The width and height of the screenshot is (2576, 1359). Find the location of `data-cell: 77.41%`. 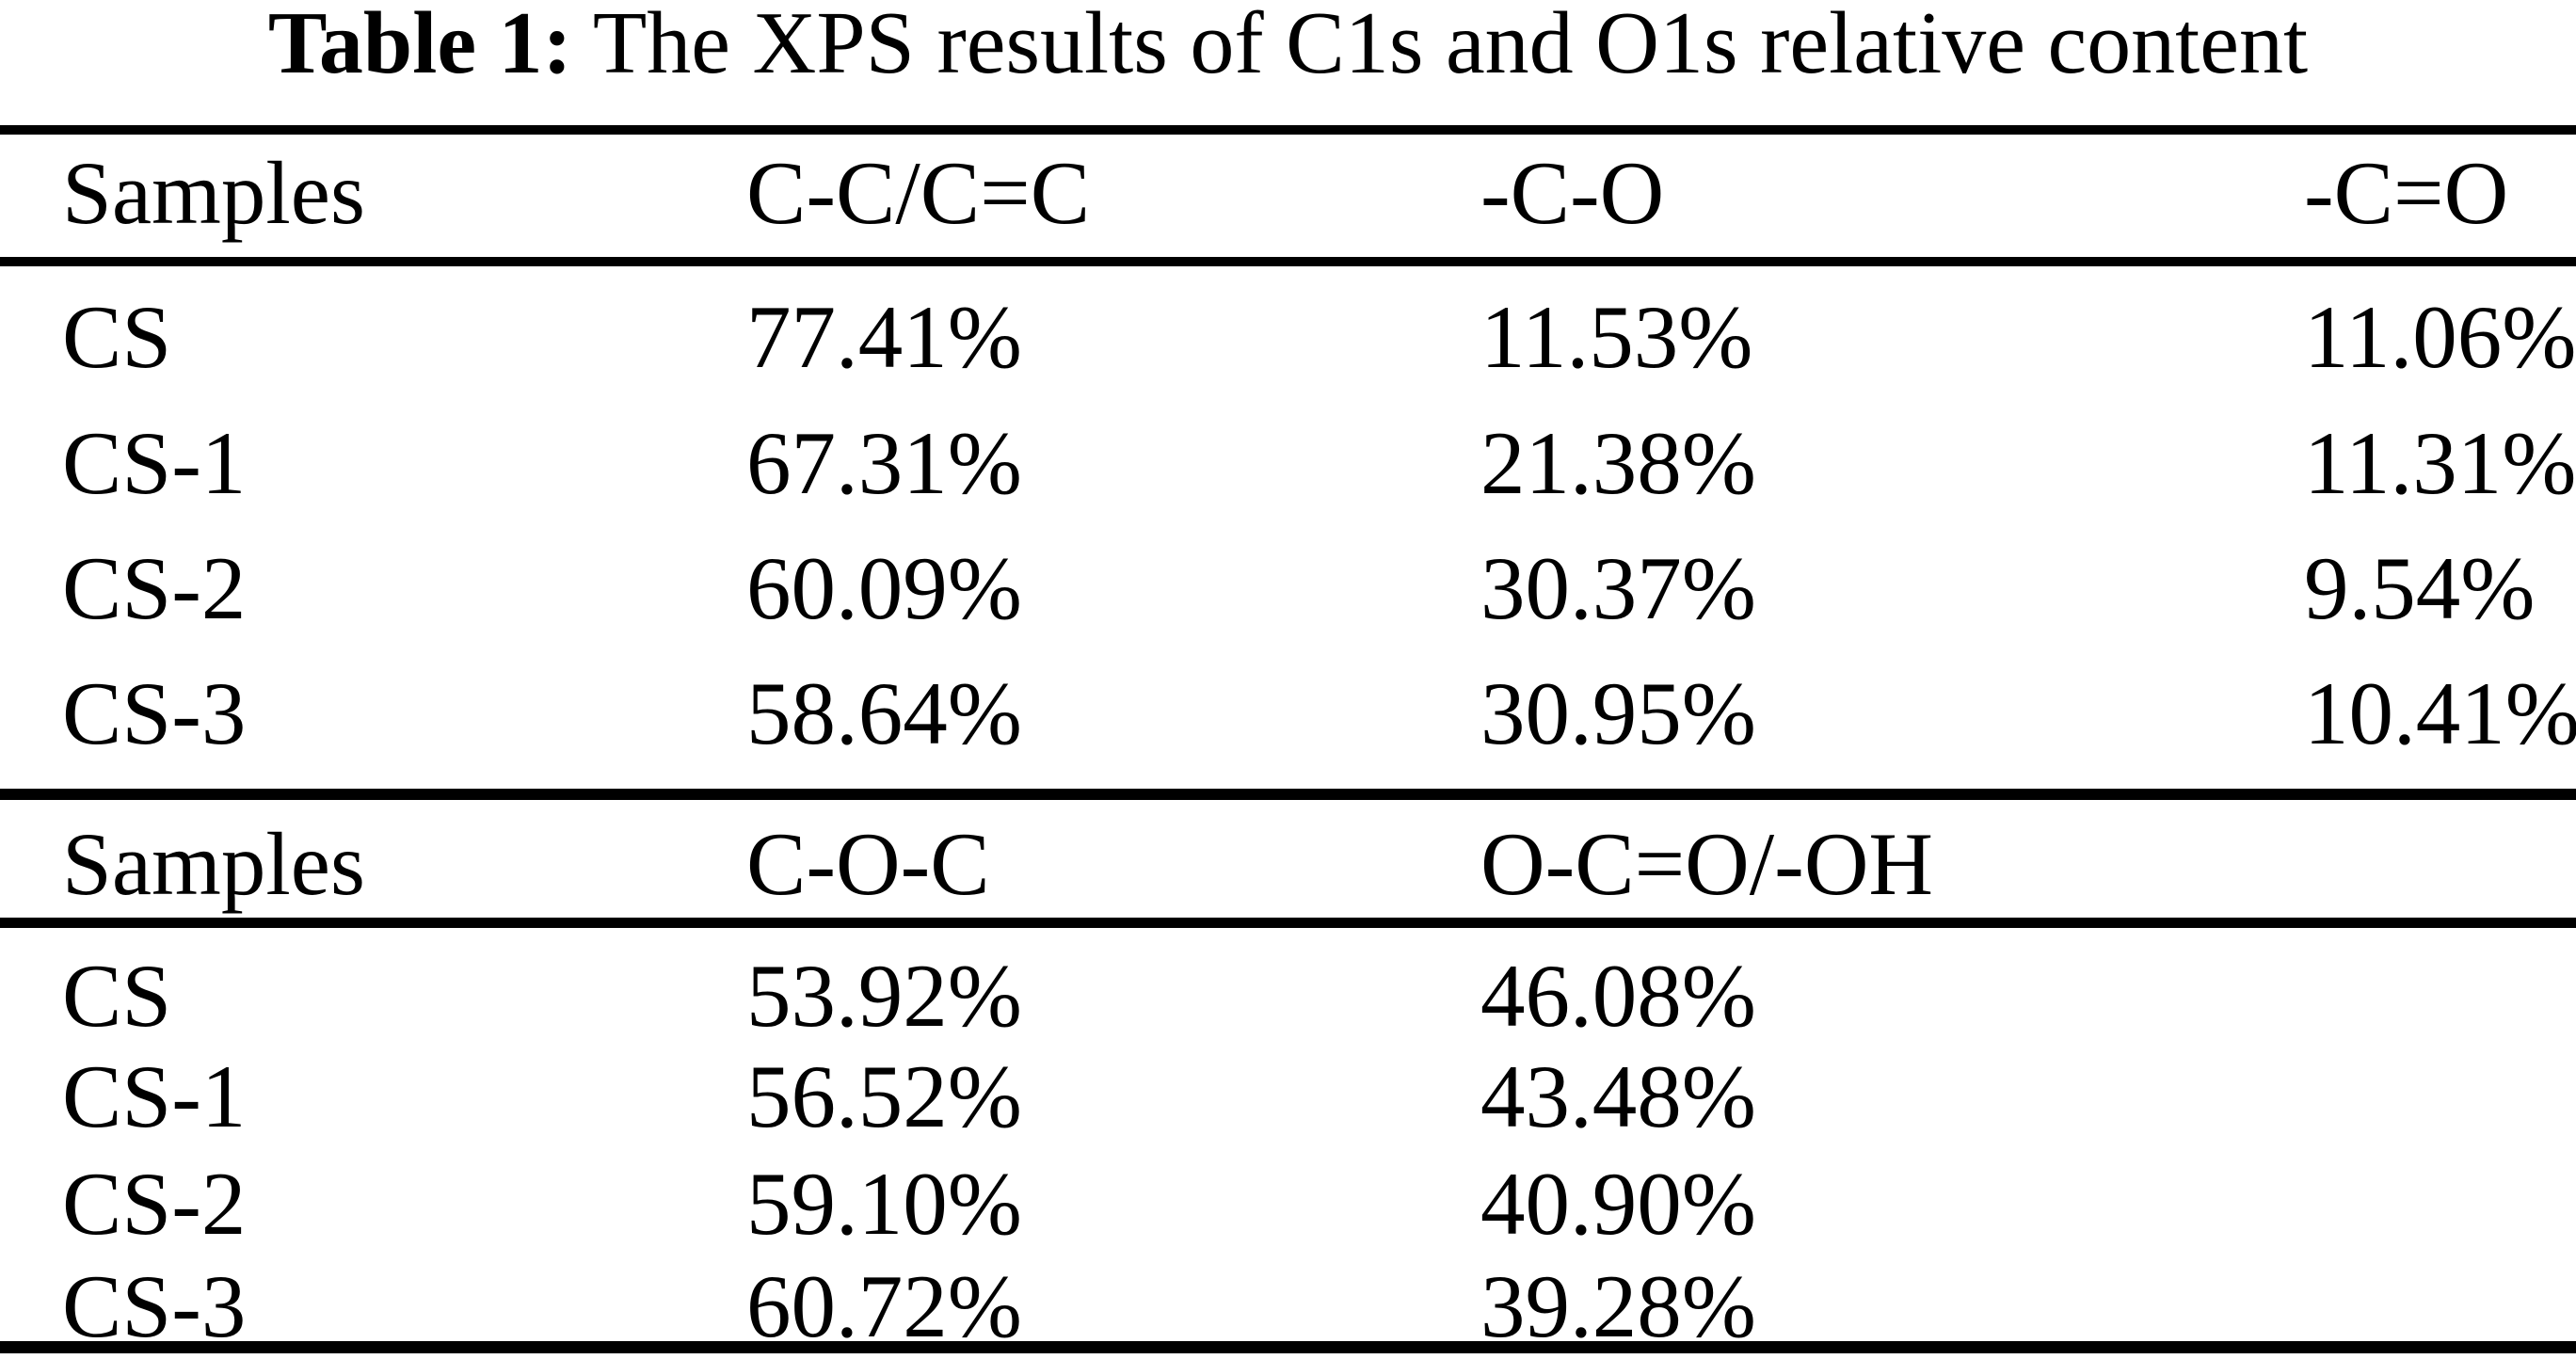

data-cell: 77.41% is located at coordinates (884, 337).